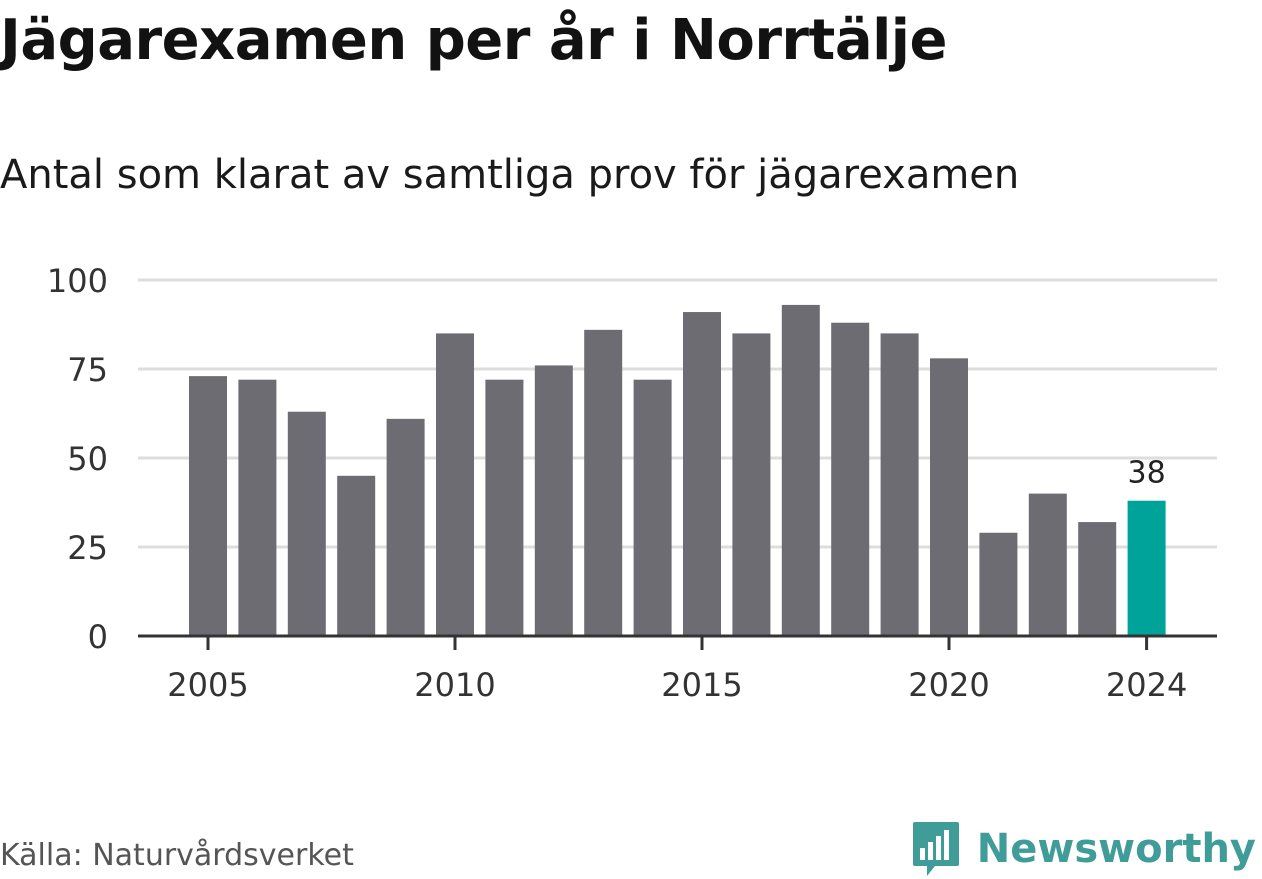 The height and width of the screenshot is (879, 1262). What do you see at coordinates (1097, 579) in the screenshot?
I see `bar-2023` at bounding box center [1097, 579].